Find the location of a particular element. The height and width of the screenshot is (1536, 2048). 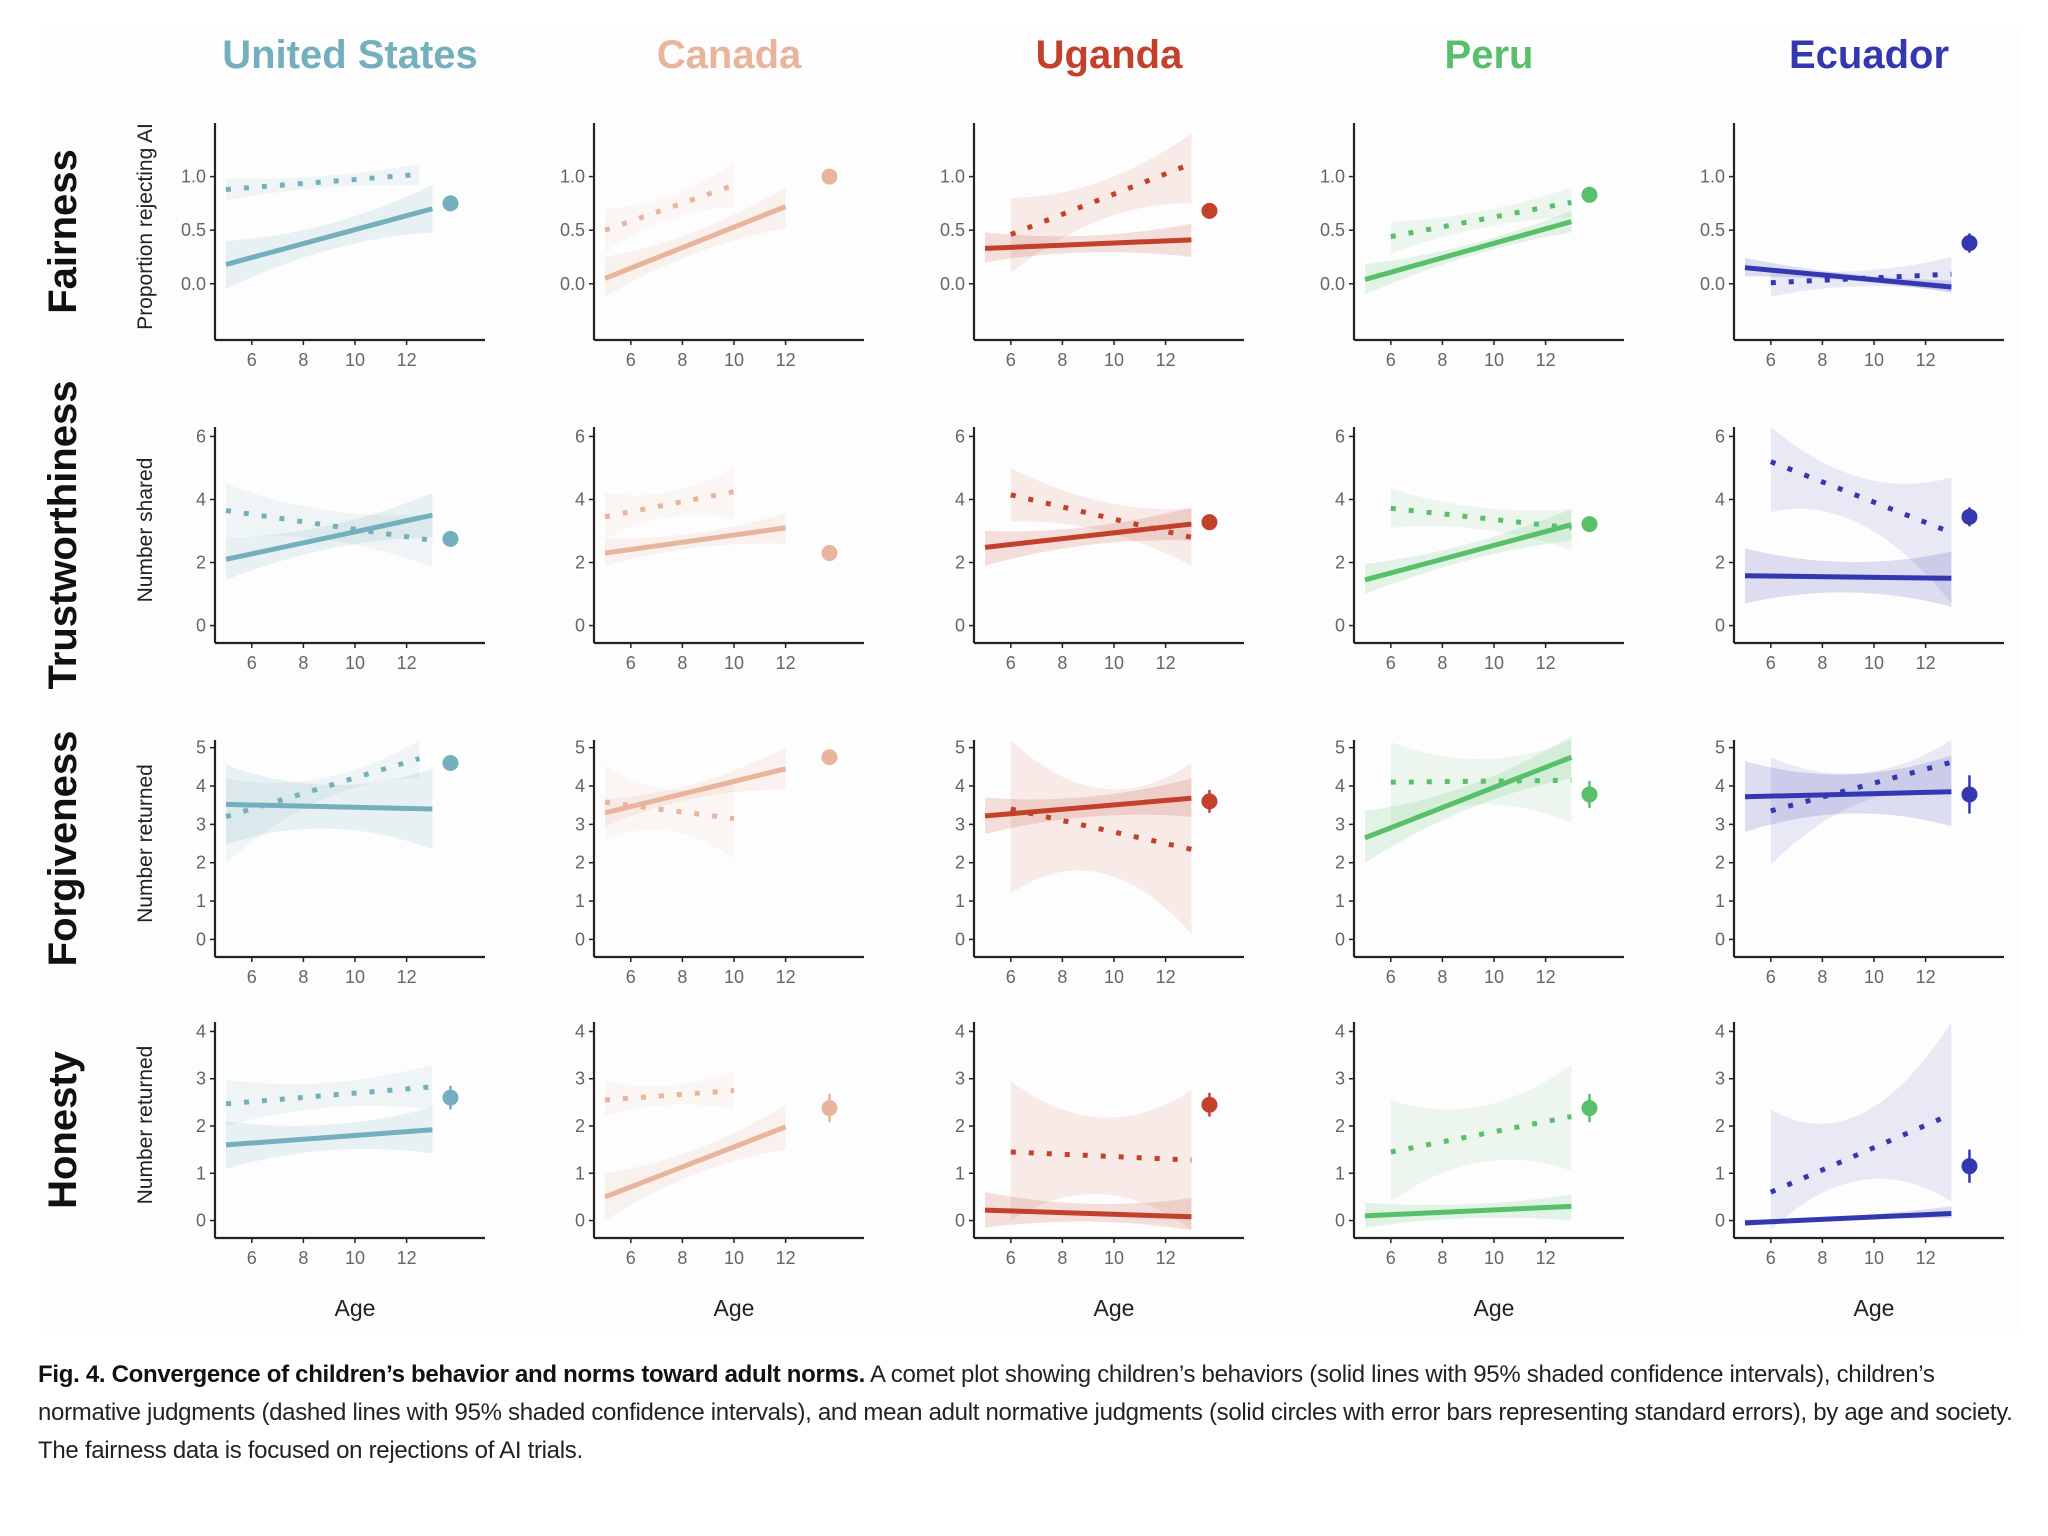

y-tick-label: 6 is located at coordinates (201, 436).